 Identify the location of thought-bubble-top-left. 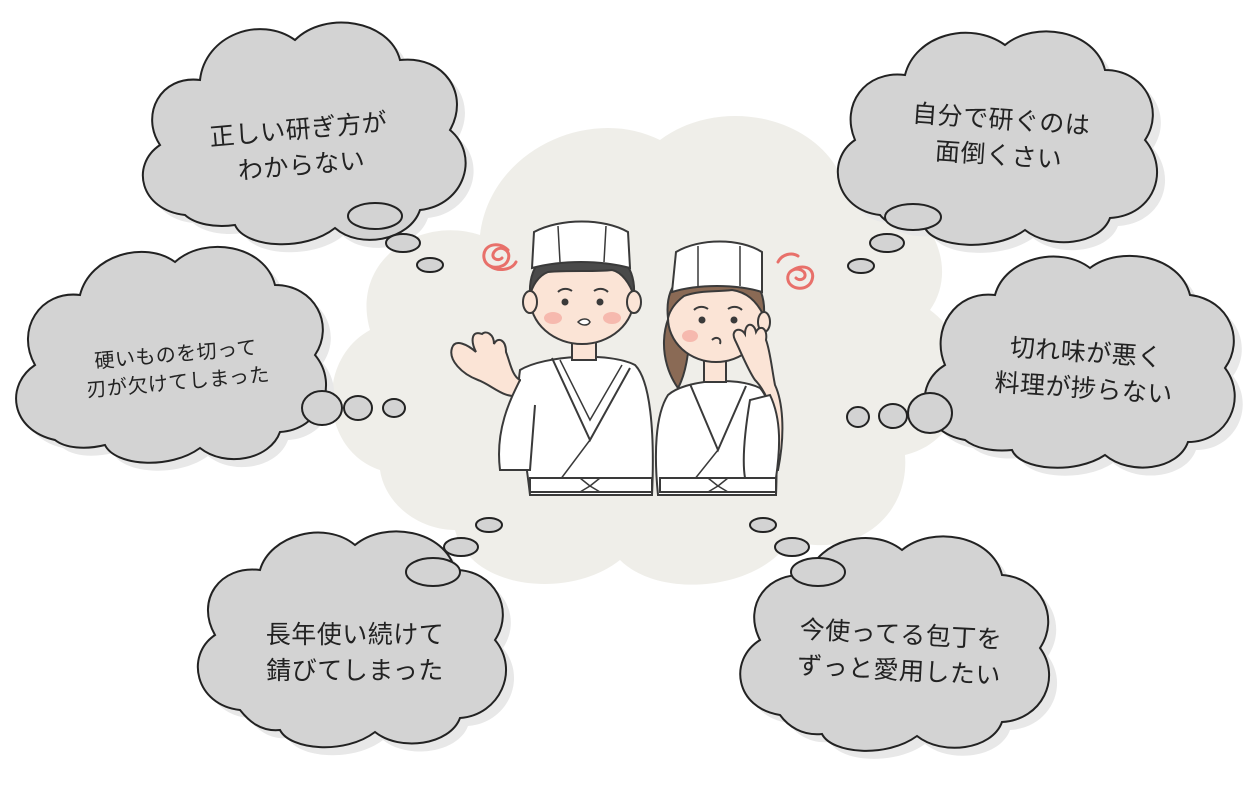
(307, 147).